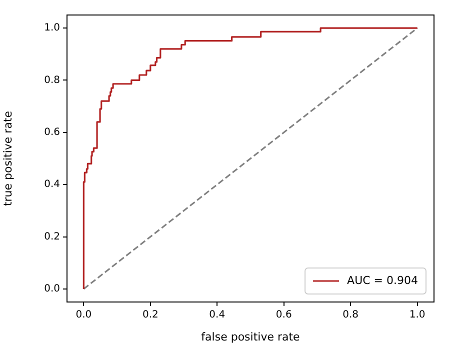  Describe the element at coordinates (52, 289) in the screenshot. I see `y-tick-label: 0.0` at that location.